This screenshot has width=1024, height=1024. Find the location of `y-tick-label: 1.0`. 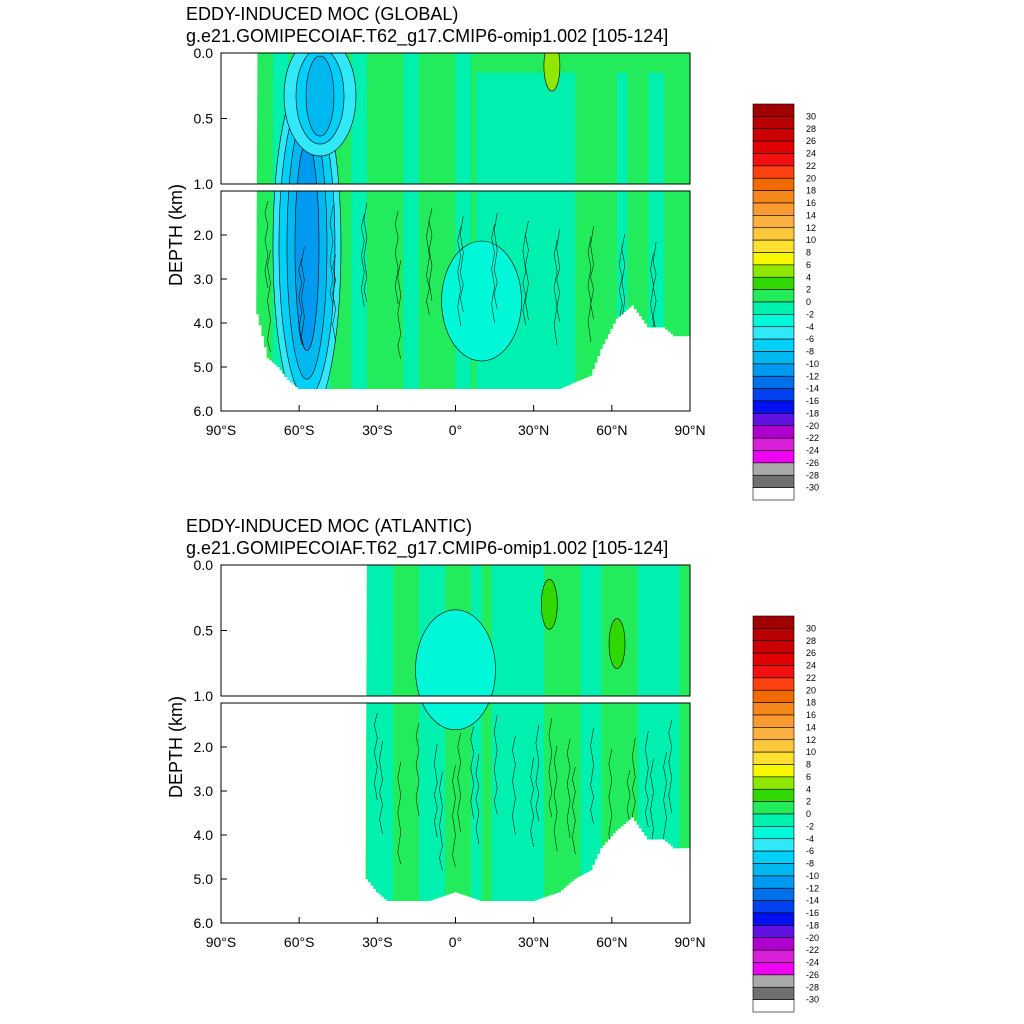

y-tick-label: 1.0 is located at coordinates (204, 696).